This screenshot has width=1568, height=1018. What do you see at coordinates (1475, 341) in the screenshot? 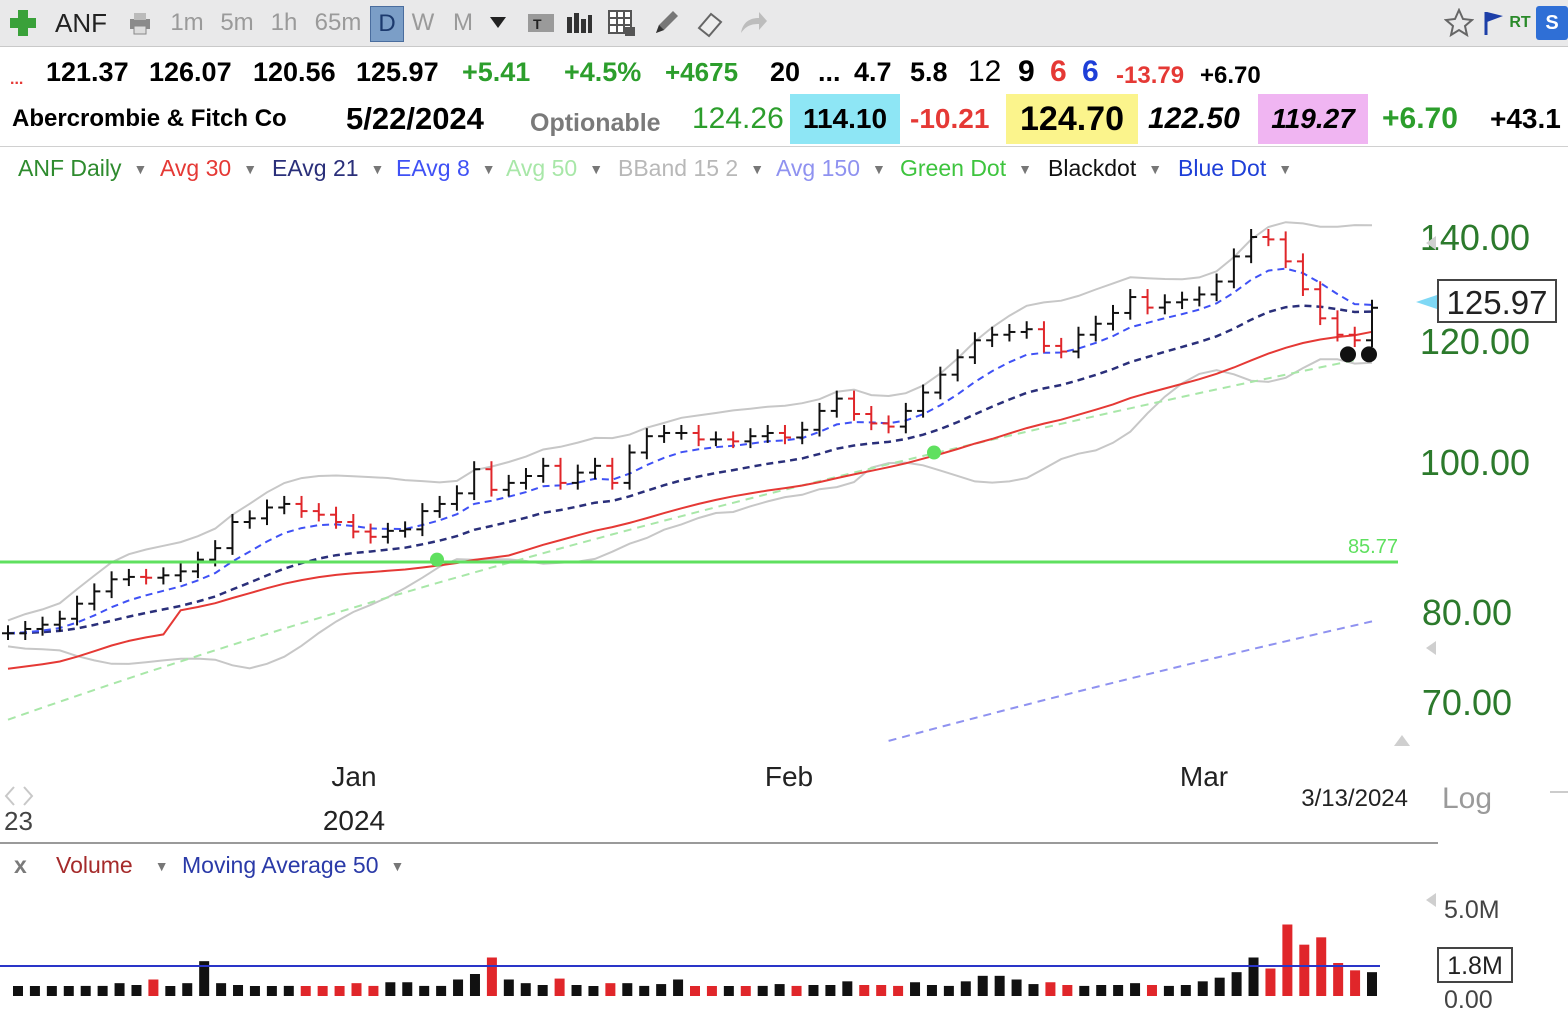
I see `price-axis-label: 120.00` at bounding box center [1475, 341].